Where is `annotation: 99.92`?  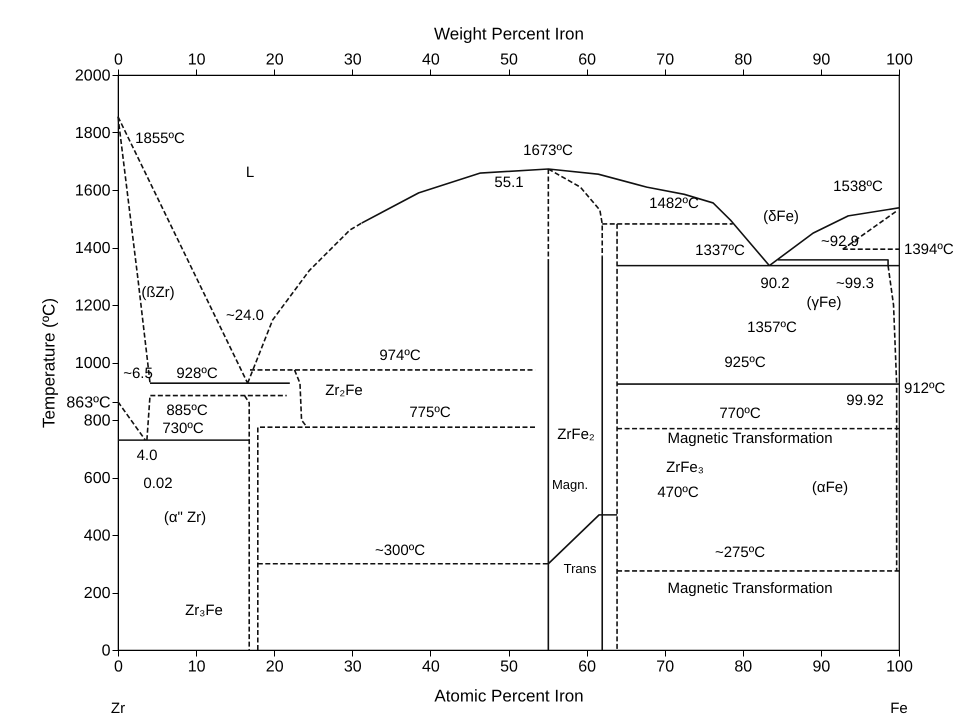
annotation: 99.92 is located at coordinates (865, 400).